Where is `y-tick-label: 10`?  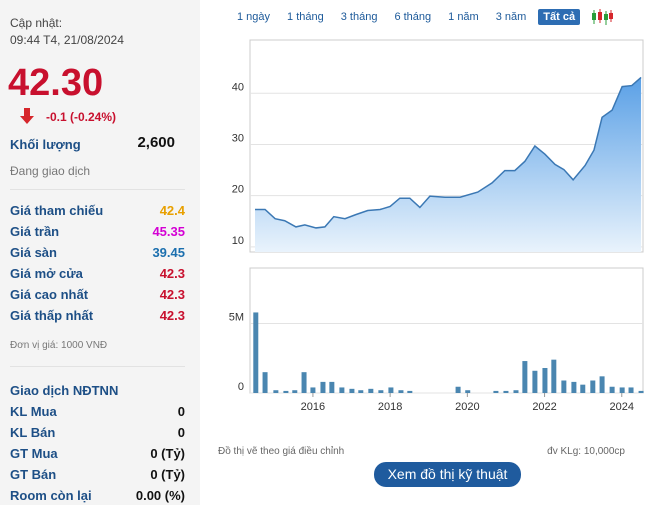
y-tick-label: 10 is located at coordinates (238, 241).